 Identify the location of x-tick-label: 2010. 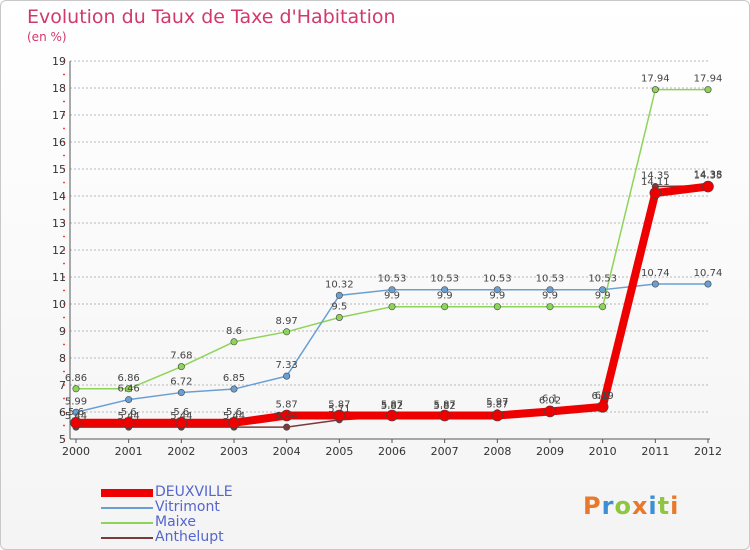
(603, 451).